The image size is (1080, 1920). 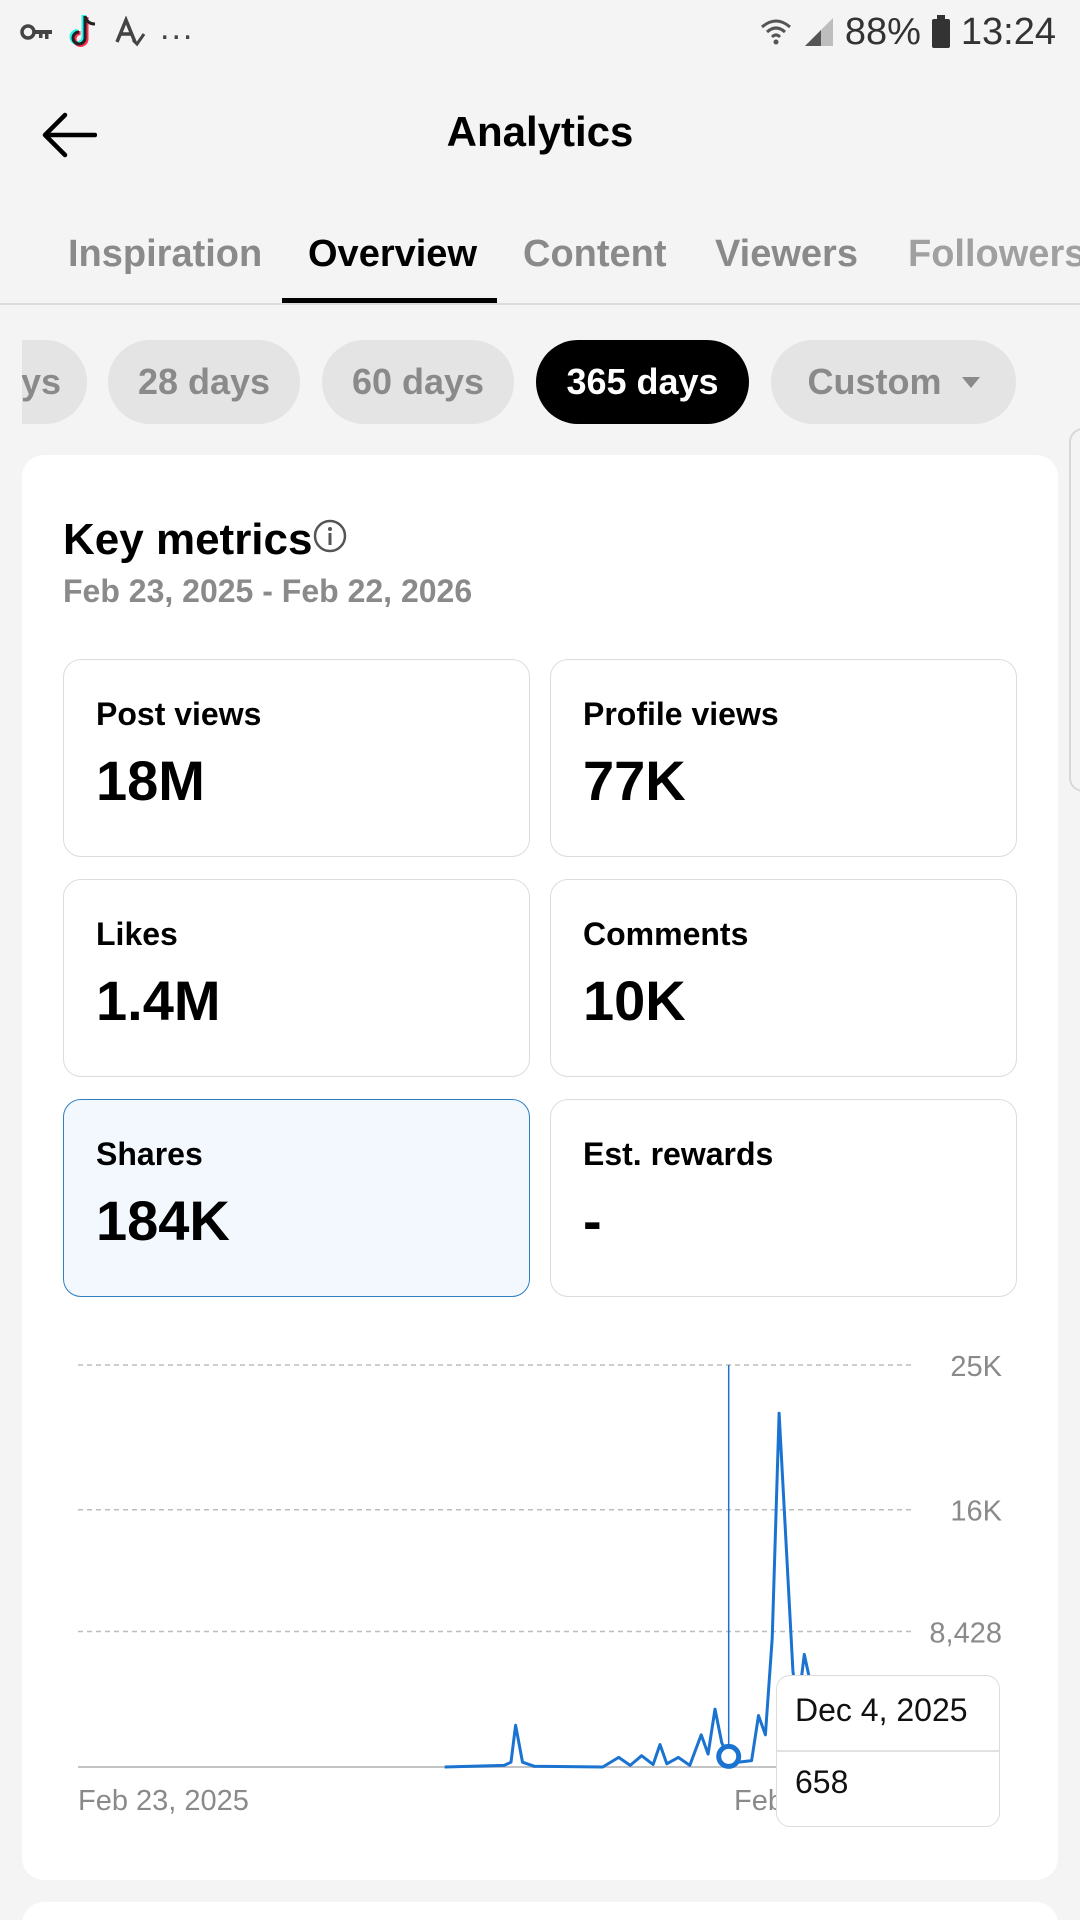 What do you see at coordinates (666, 934) in the screenshot?
I see `metric-label: Comments` at bounding box center [666, 934].